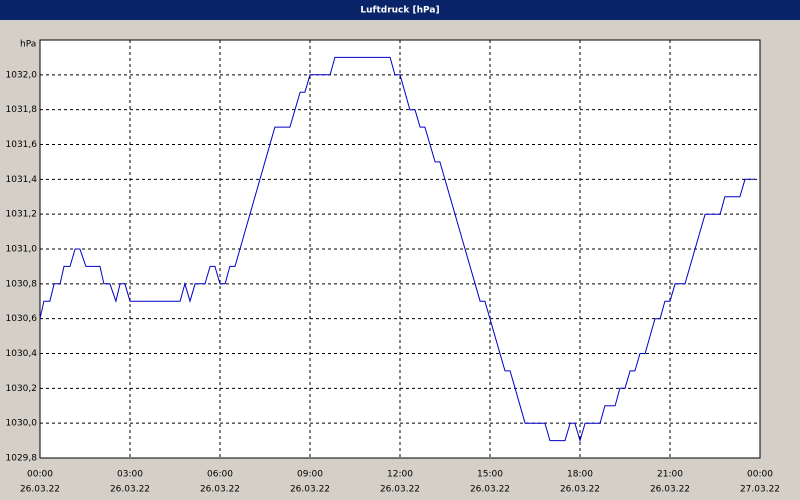  Describe the element at coordinates (22, 250) in the screenshot. I see `y-tick-label: 1031,0` at that location.